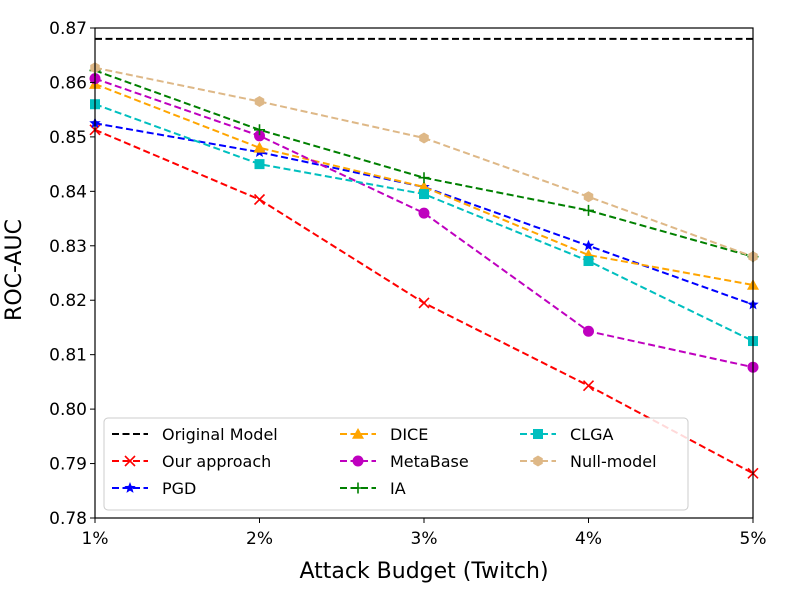  I want to click on legend-label: Null-model, so click(613, 461).